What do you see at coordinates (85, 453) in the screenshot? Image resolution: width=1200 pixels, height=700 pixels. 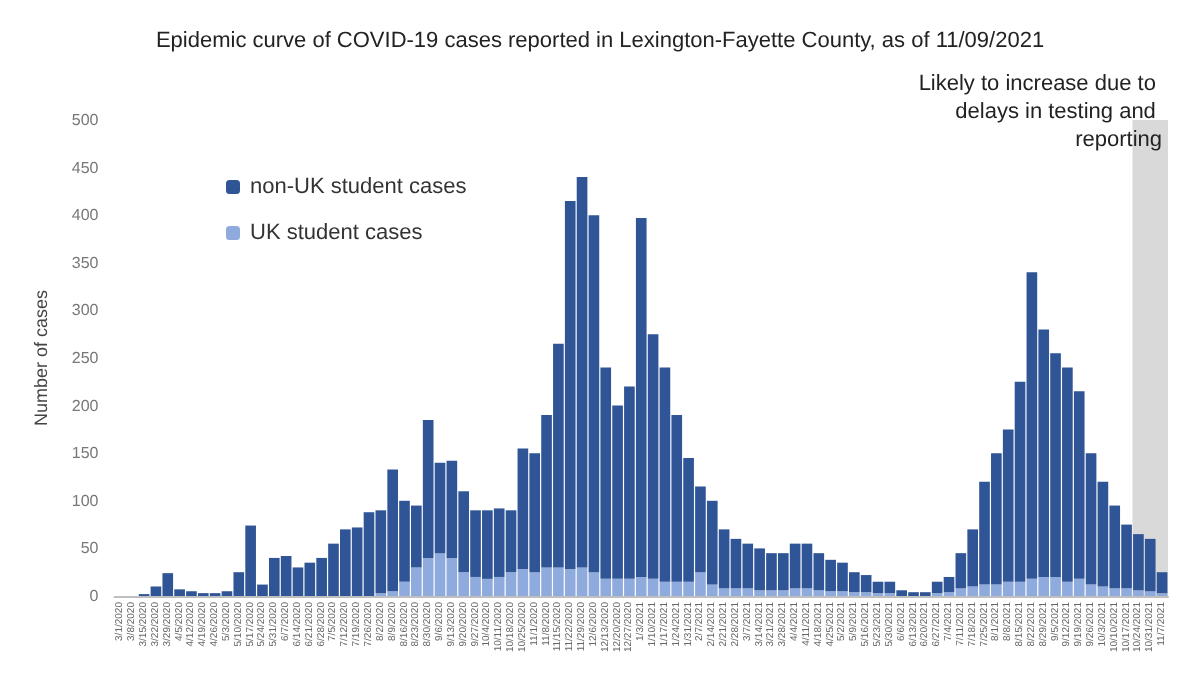 I see `y-tick-label: 150` at bounding box center [85, 453].